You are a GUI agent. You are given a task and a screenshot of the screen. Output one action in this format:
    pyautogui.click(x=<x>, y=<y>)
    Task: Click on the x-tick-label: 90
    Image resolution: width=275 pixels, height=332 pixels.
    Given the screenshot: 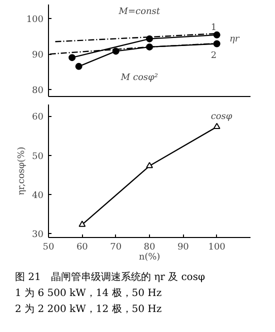 What is the action you would take?
    pyautogui.click(x=183, y=247)
    